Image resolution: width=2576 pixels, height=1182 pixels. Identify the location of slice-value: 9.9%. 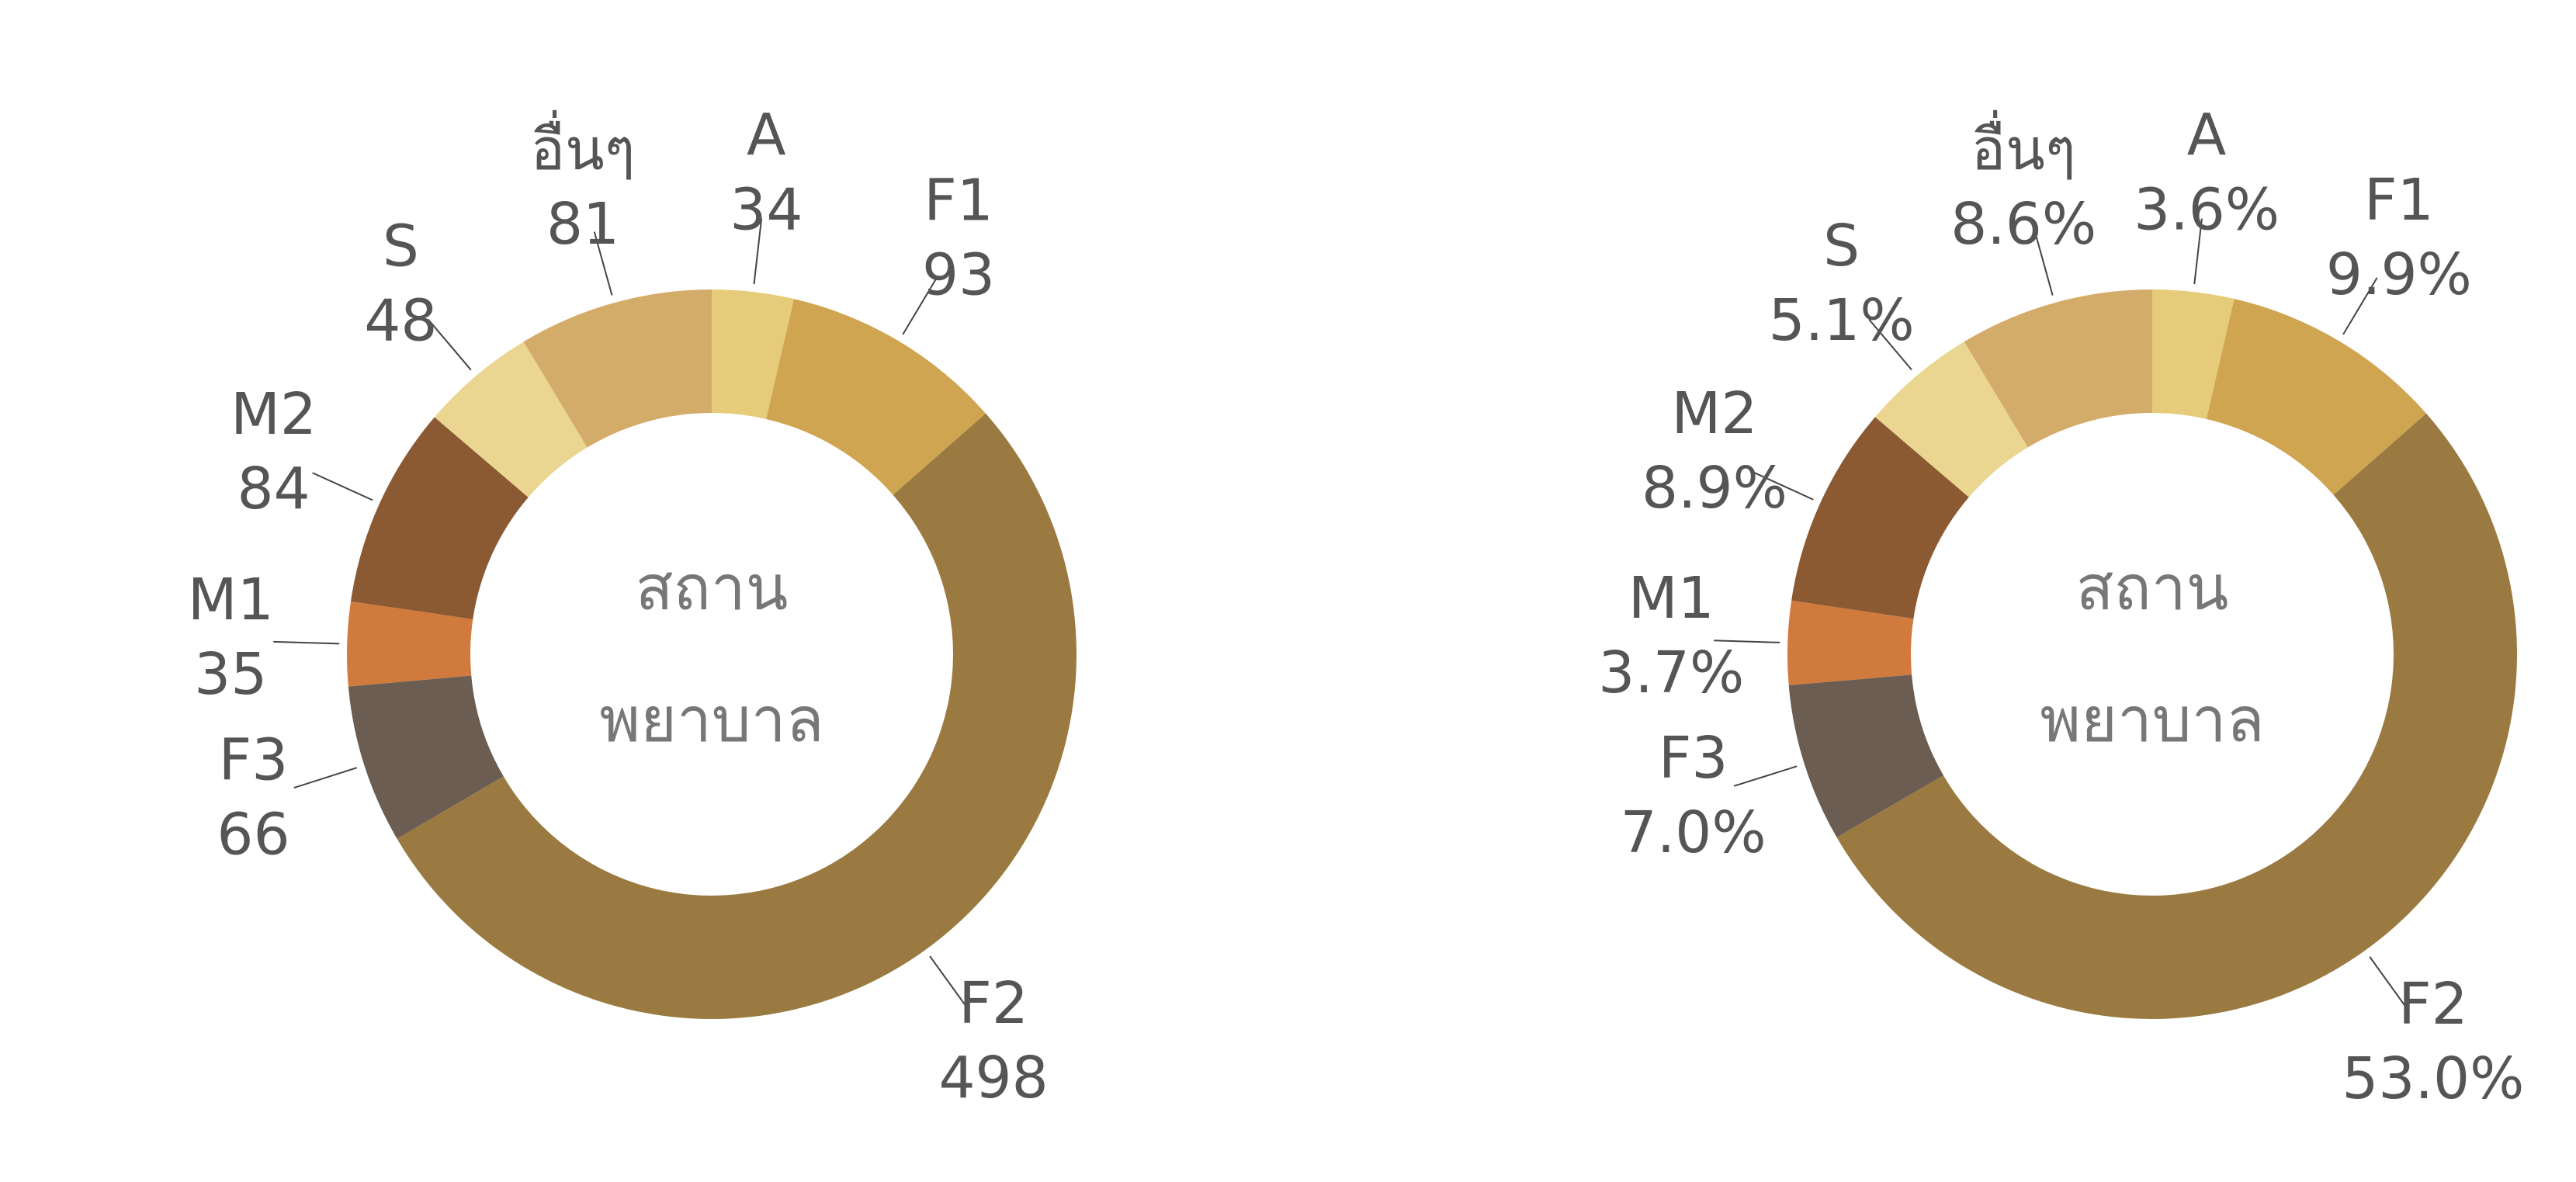
(2399, 274).